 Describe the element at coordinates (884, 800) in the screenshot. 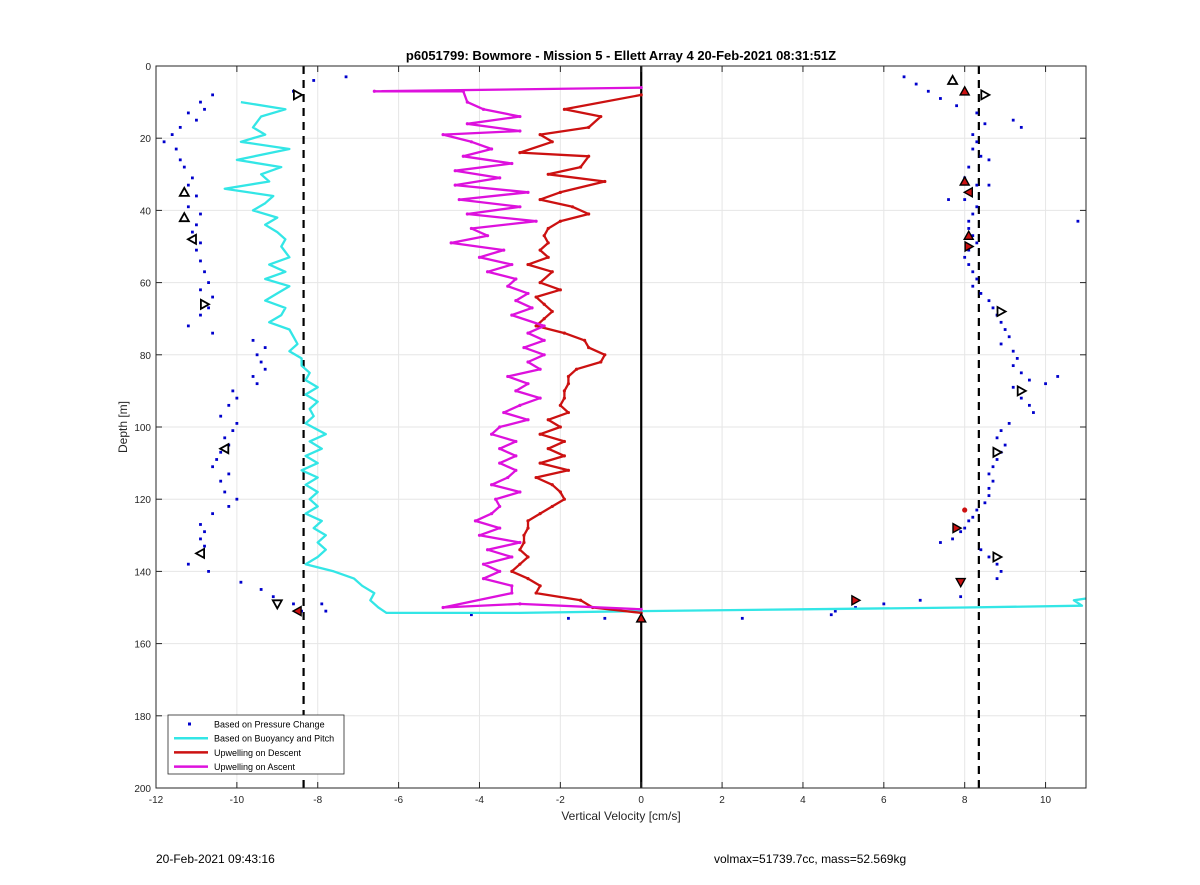

I see `x-tick-label: 6` at that location.